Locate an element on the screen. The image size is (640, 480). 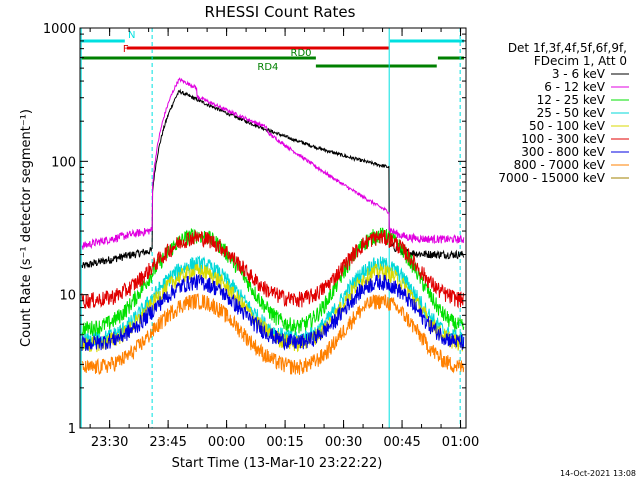
flag-f-label: F is located at coordinates (126, 49).